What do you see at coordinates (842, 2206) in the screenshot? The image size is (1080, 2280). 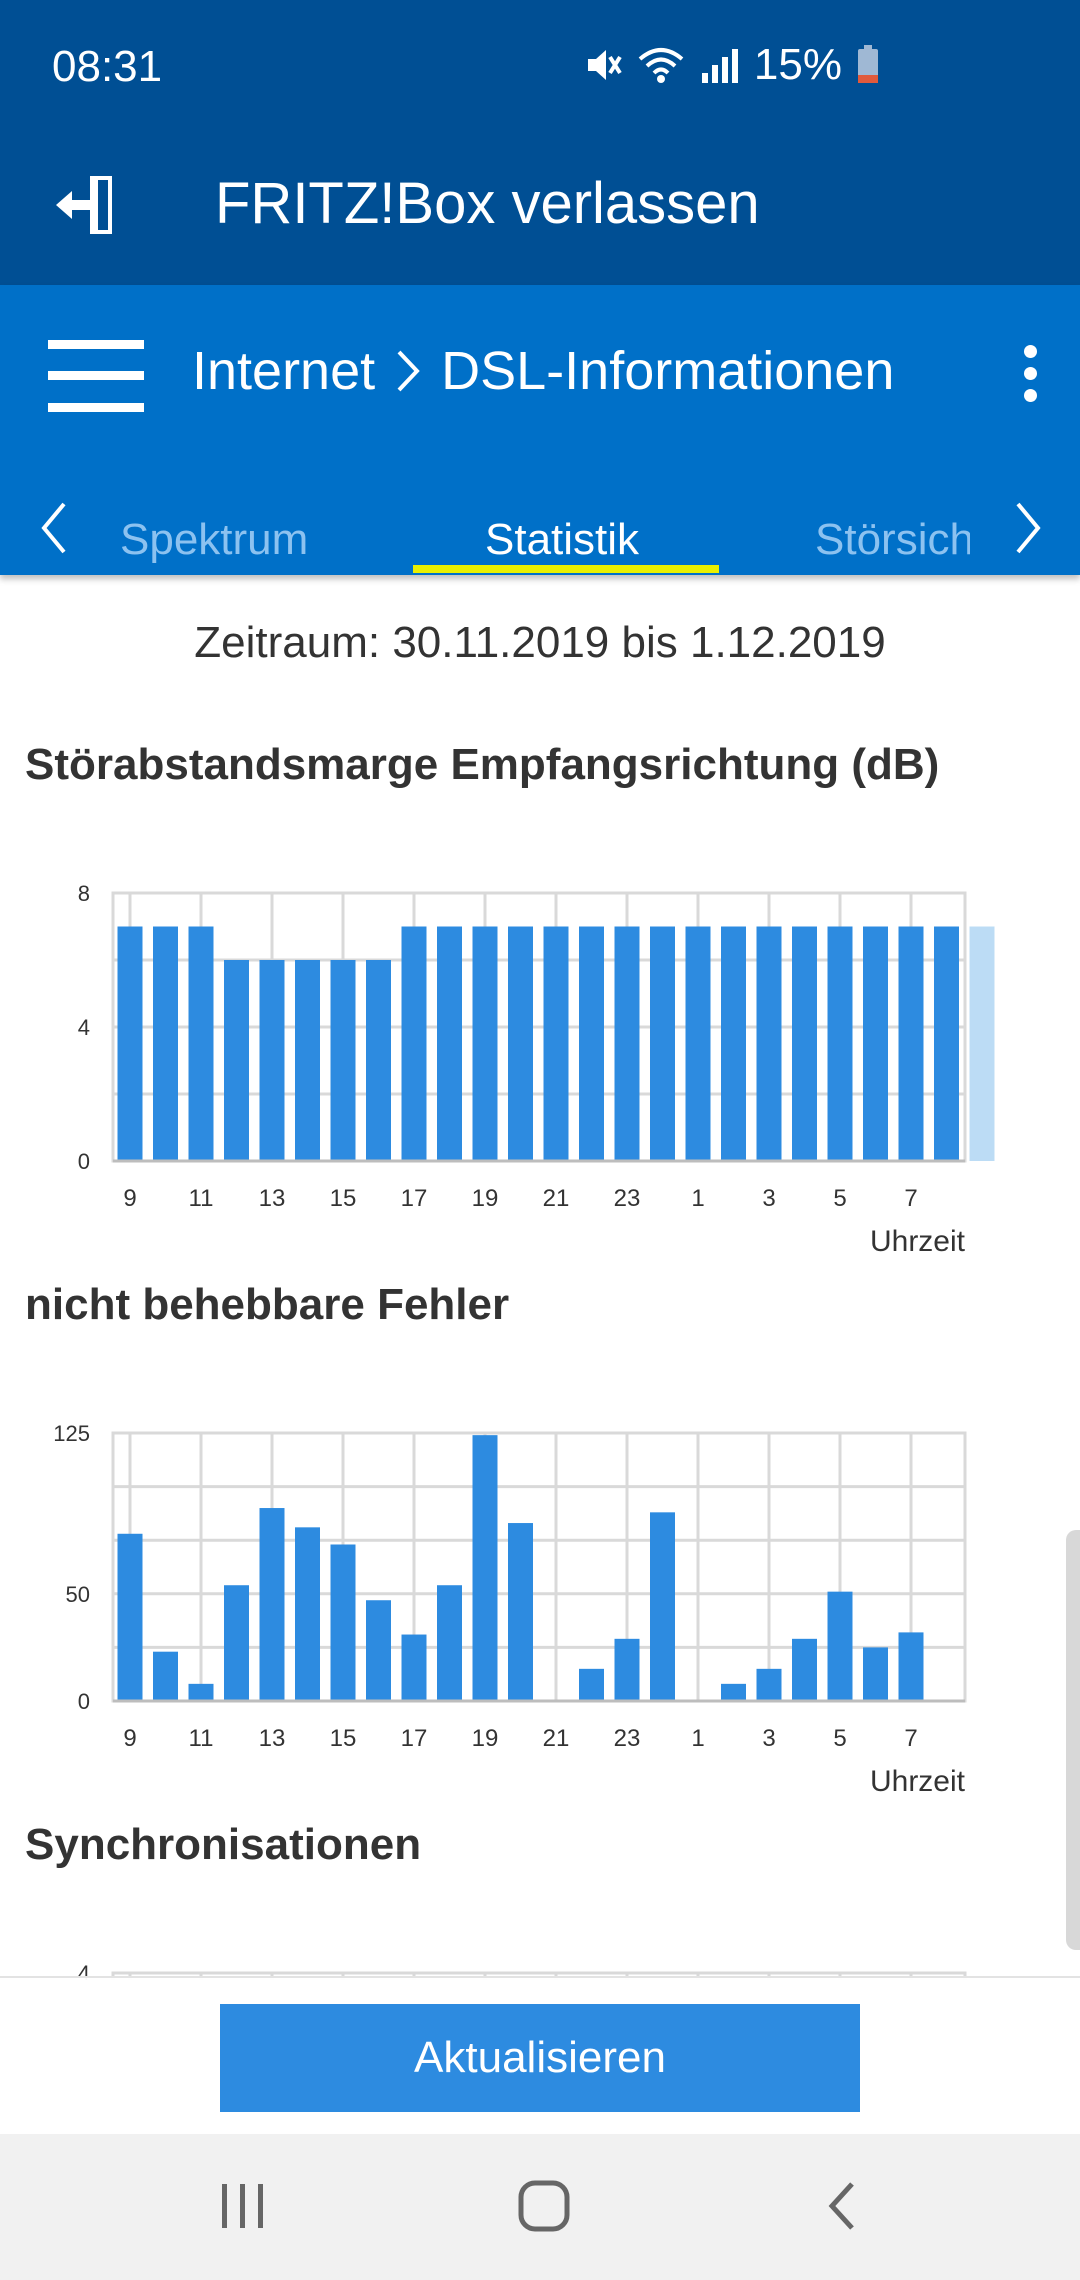 I see `back-icon` at bounding box center [842, 2206].